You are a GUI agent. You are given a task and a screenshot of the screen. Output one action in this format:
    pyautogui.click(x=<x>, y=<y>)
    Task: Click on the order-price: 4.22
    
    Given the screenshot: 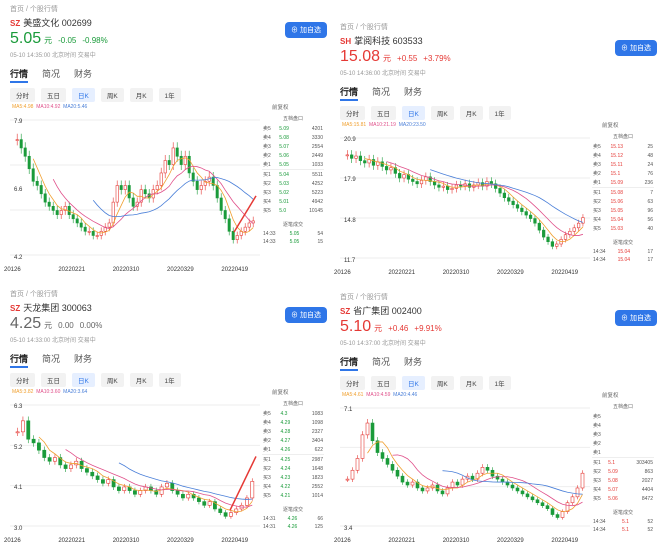 What is the action you would take?
    pyautogui.click(x=285, y=486)
    